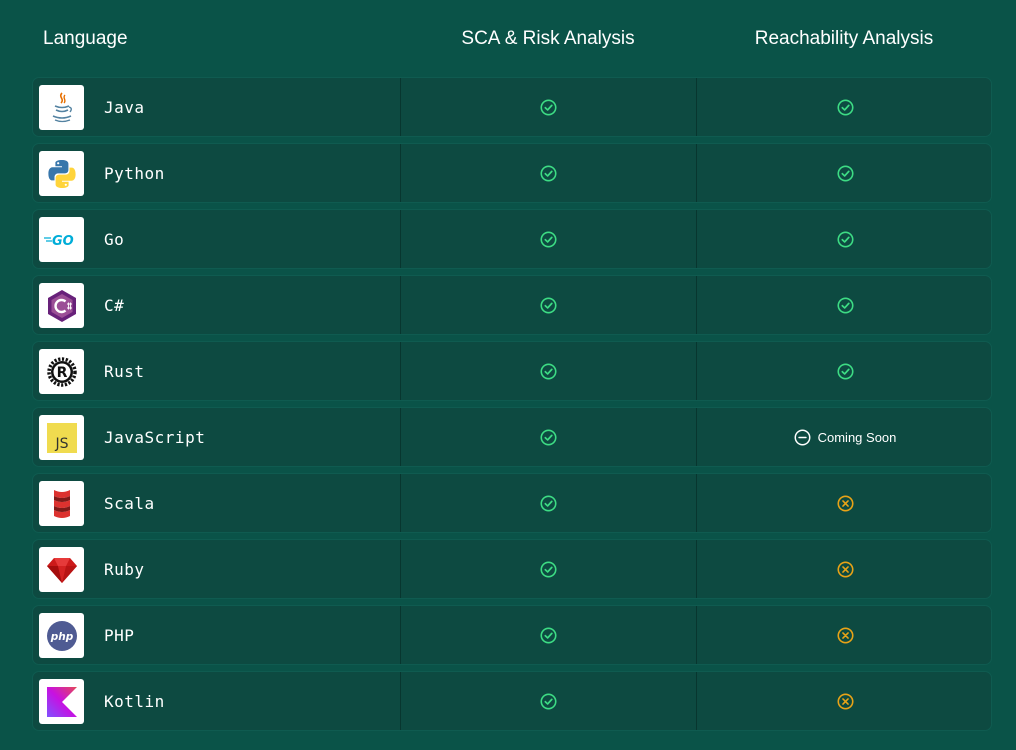  I want to click on ruby-logo-icon, so click(61, 569).